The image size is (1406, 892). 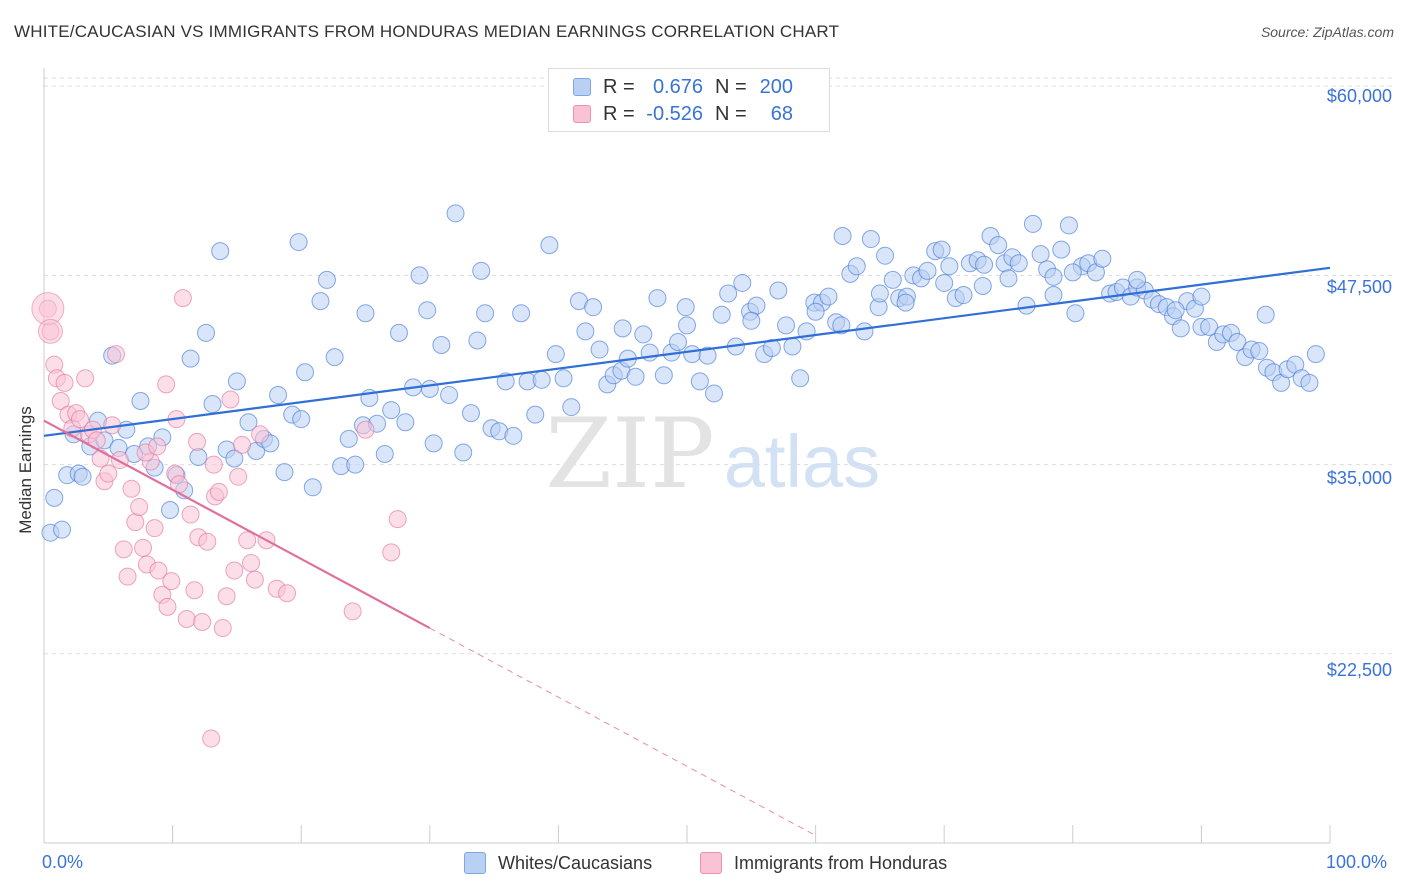 What do you see at coordinates (237, 524) in the screenshot?
I see `trend-line-honduras` at bounding box center [237, 524].